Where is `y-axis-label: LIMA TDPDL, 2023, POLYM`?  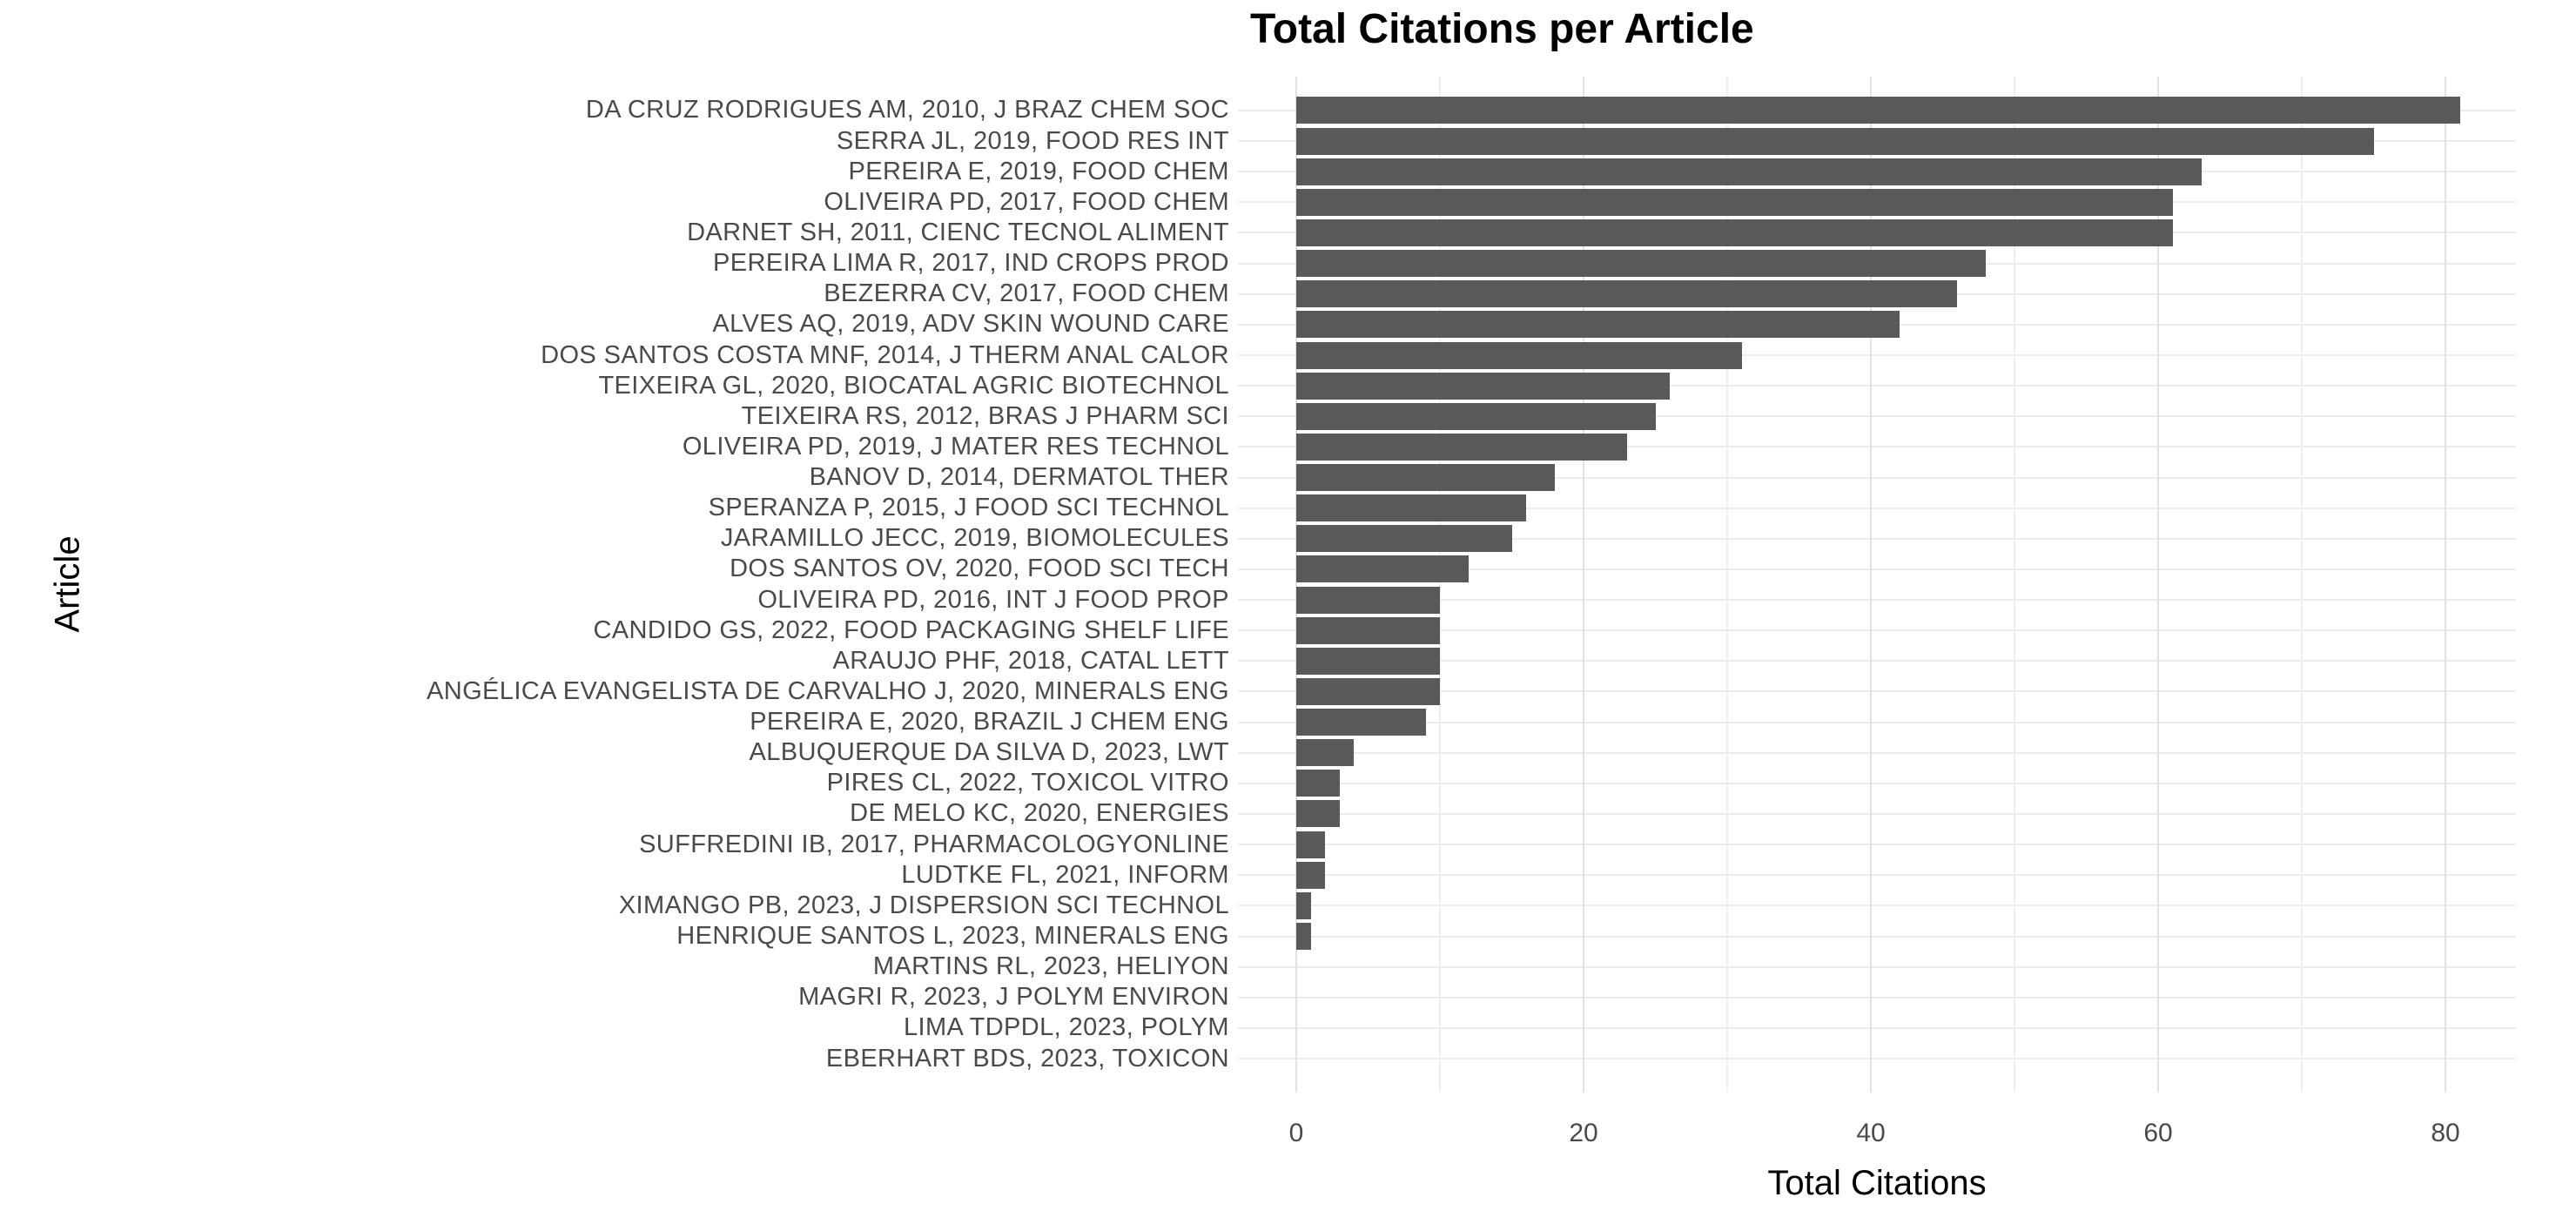
y-axis-label: LIMA TDPDL, 2023, POLYM is located at coordinates (1066, 1027).